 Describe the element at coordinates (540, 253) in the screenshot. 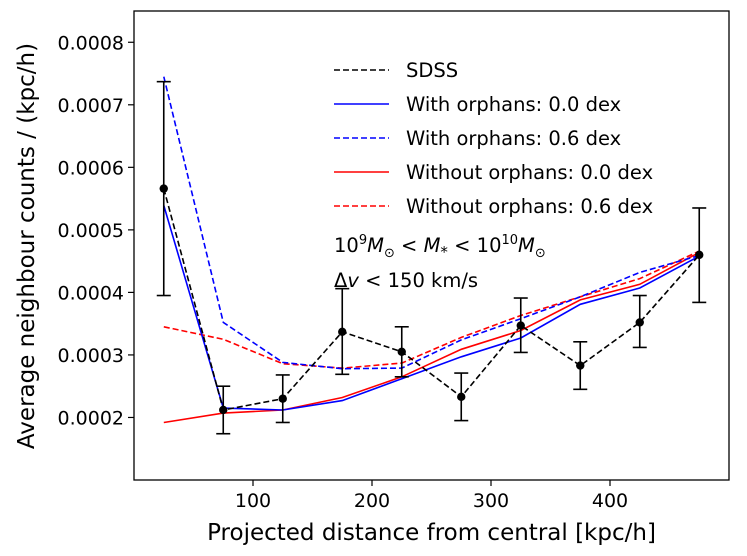

I see `annot-sun-2: ⊙` at that location.